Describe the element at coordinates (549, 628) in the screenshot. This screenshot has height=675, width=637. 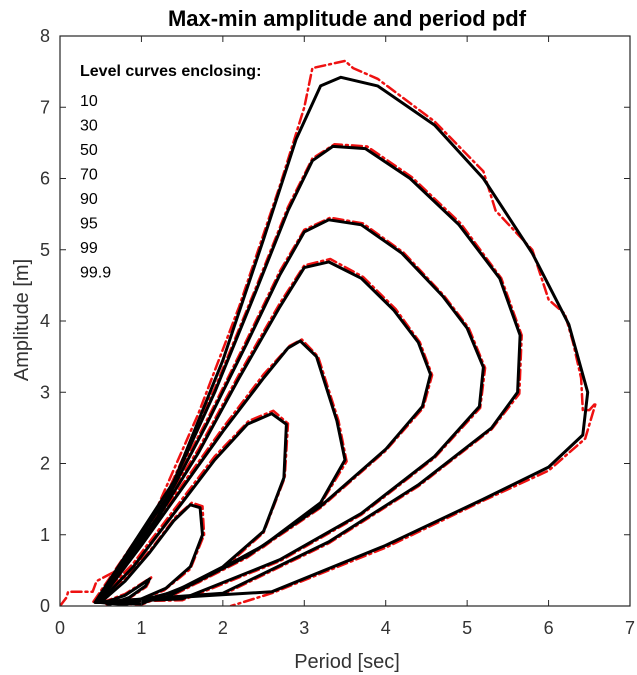
I see `x-tick-label: 6` at that location.